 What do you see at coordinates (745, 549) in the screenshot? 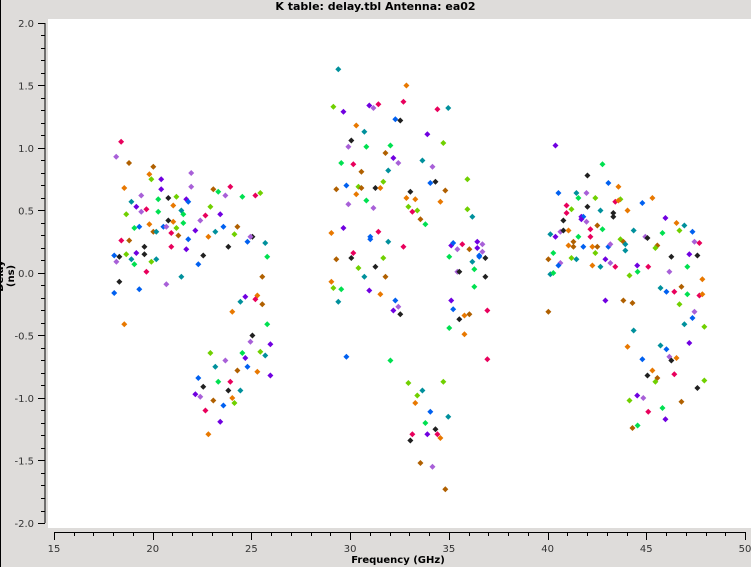
I see `x-tick-label: 50` at bounding box center [745, 549].